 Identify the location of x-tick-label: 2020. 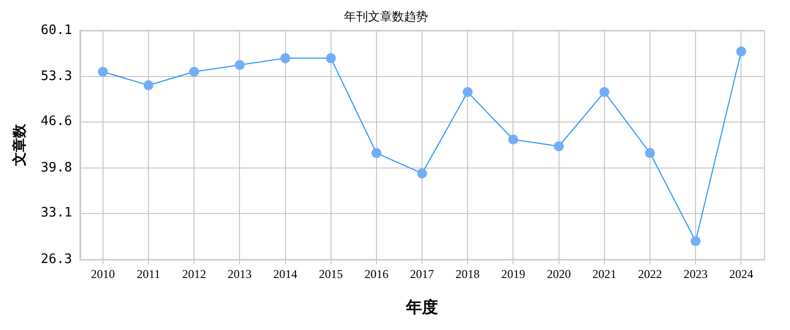
(558, 273).